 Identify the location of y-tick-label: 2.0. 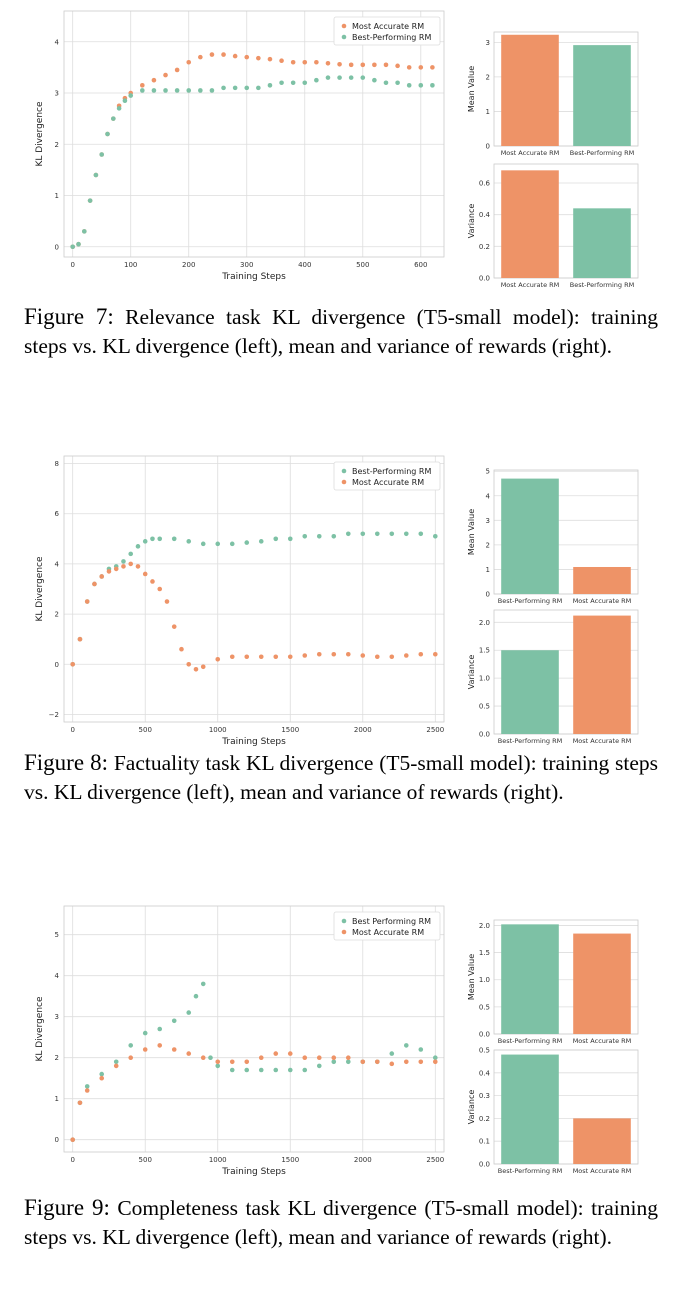
(484, 926).